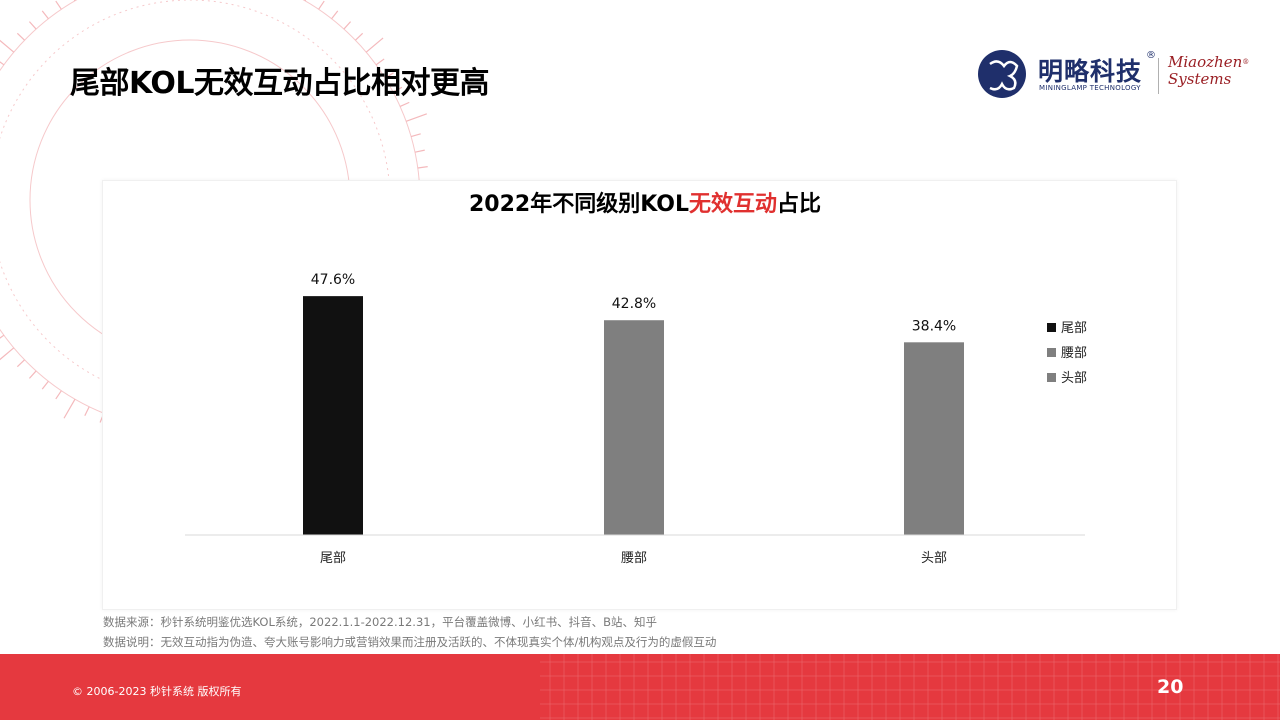 This screenshot has height=720, width=1280. I want to click on x-tick-label-3: 头部, so click(934, 558).